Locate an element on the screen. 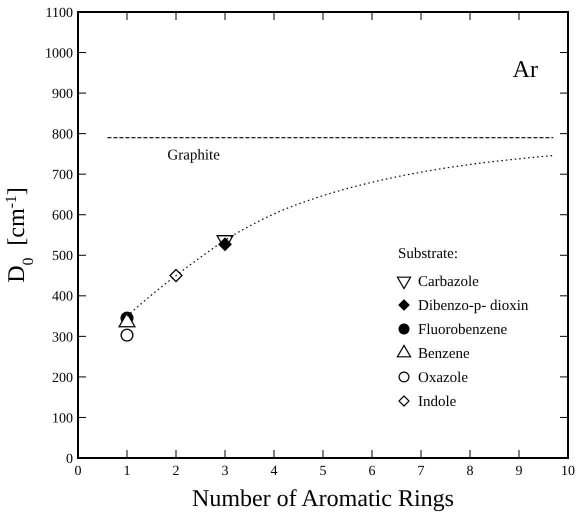 Image resolution: width=580 pixels, height=520 pixels. legend-title: Substrate: is located at coordinates (428, 254).